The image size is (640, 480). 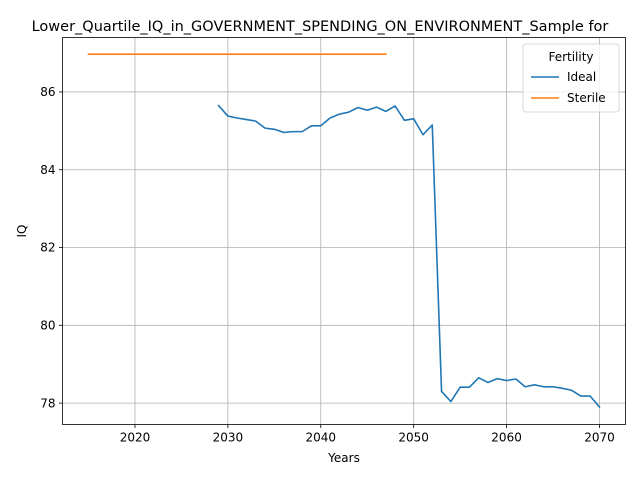 What do you see at coordinates (47, 170) in the screenshot?
I see `y-tick-label: 84` at bounding box center [47, 170].